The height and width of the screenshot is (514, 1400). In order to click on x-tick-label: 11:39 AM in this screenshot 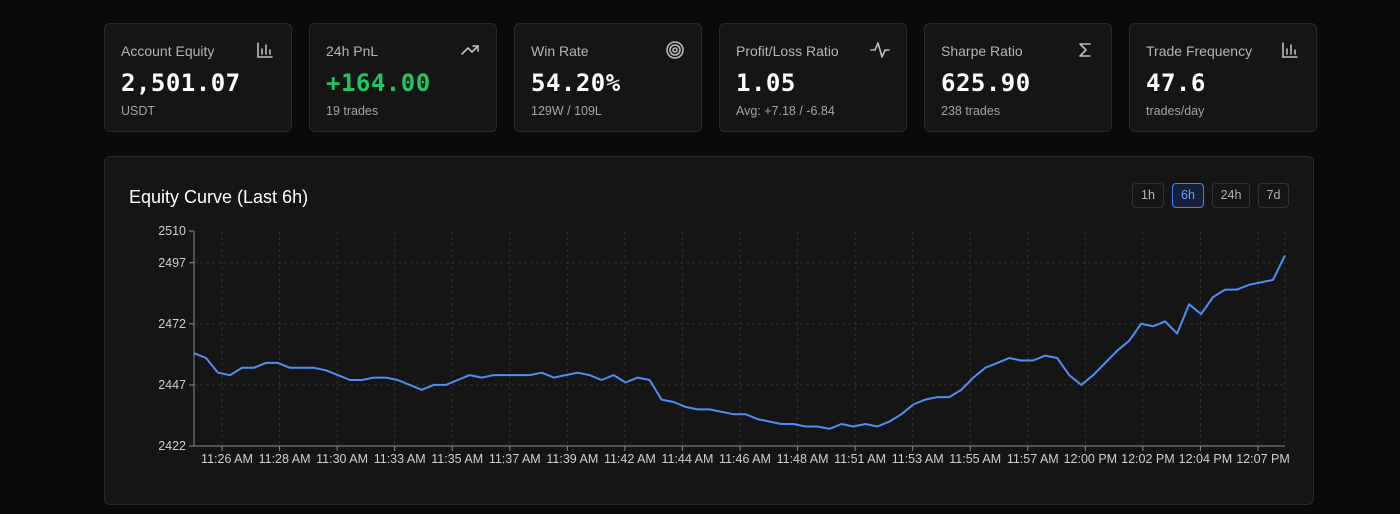, I will do `click(572, 459)`.